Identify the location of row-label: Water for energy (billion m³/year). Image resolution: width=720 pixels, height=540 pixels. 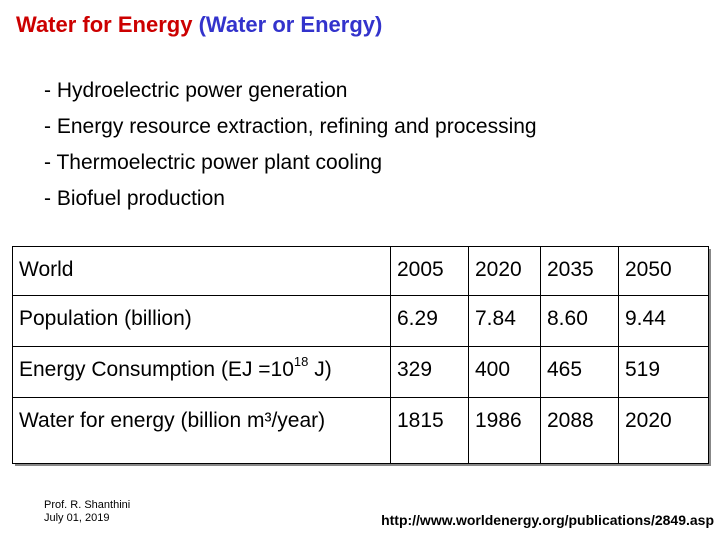
(201, 430).